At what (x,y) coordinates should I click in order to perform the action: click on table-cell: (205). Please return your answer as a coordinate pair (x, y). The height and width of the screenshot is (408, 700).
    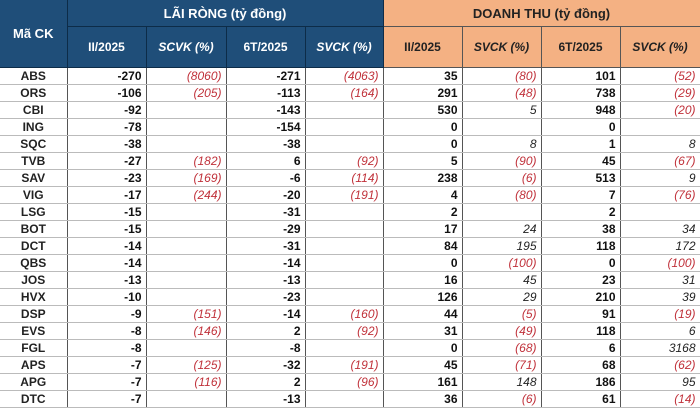
    Looking at the image, I should click on (186, 93).